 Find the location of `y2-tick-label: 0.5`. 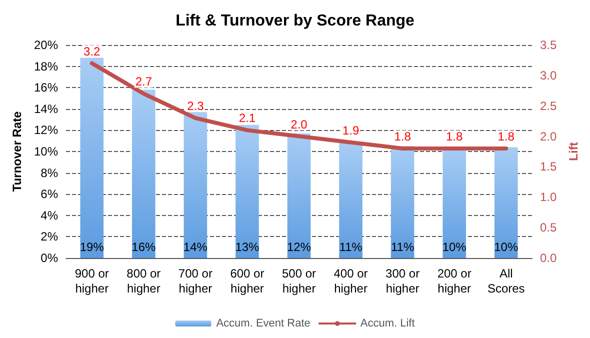

y2-tick-label: 0.5 is located at coordinates (549, 227).